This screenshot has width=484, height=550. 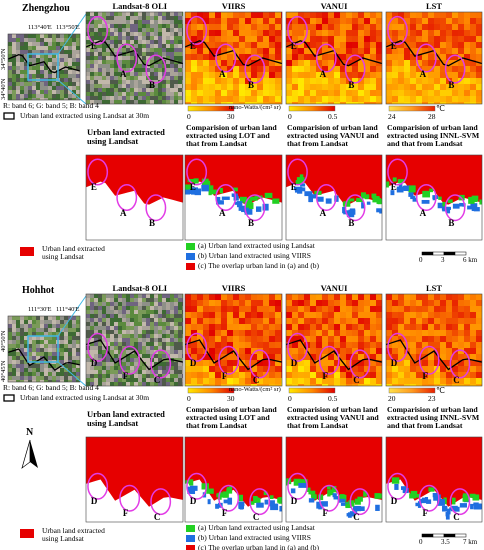 What do you see at coordinates (161, 502) in the screenshot?
I see `ellipse-marker` at bounding box center [161, 502].